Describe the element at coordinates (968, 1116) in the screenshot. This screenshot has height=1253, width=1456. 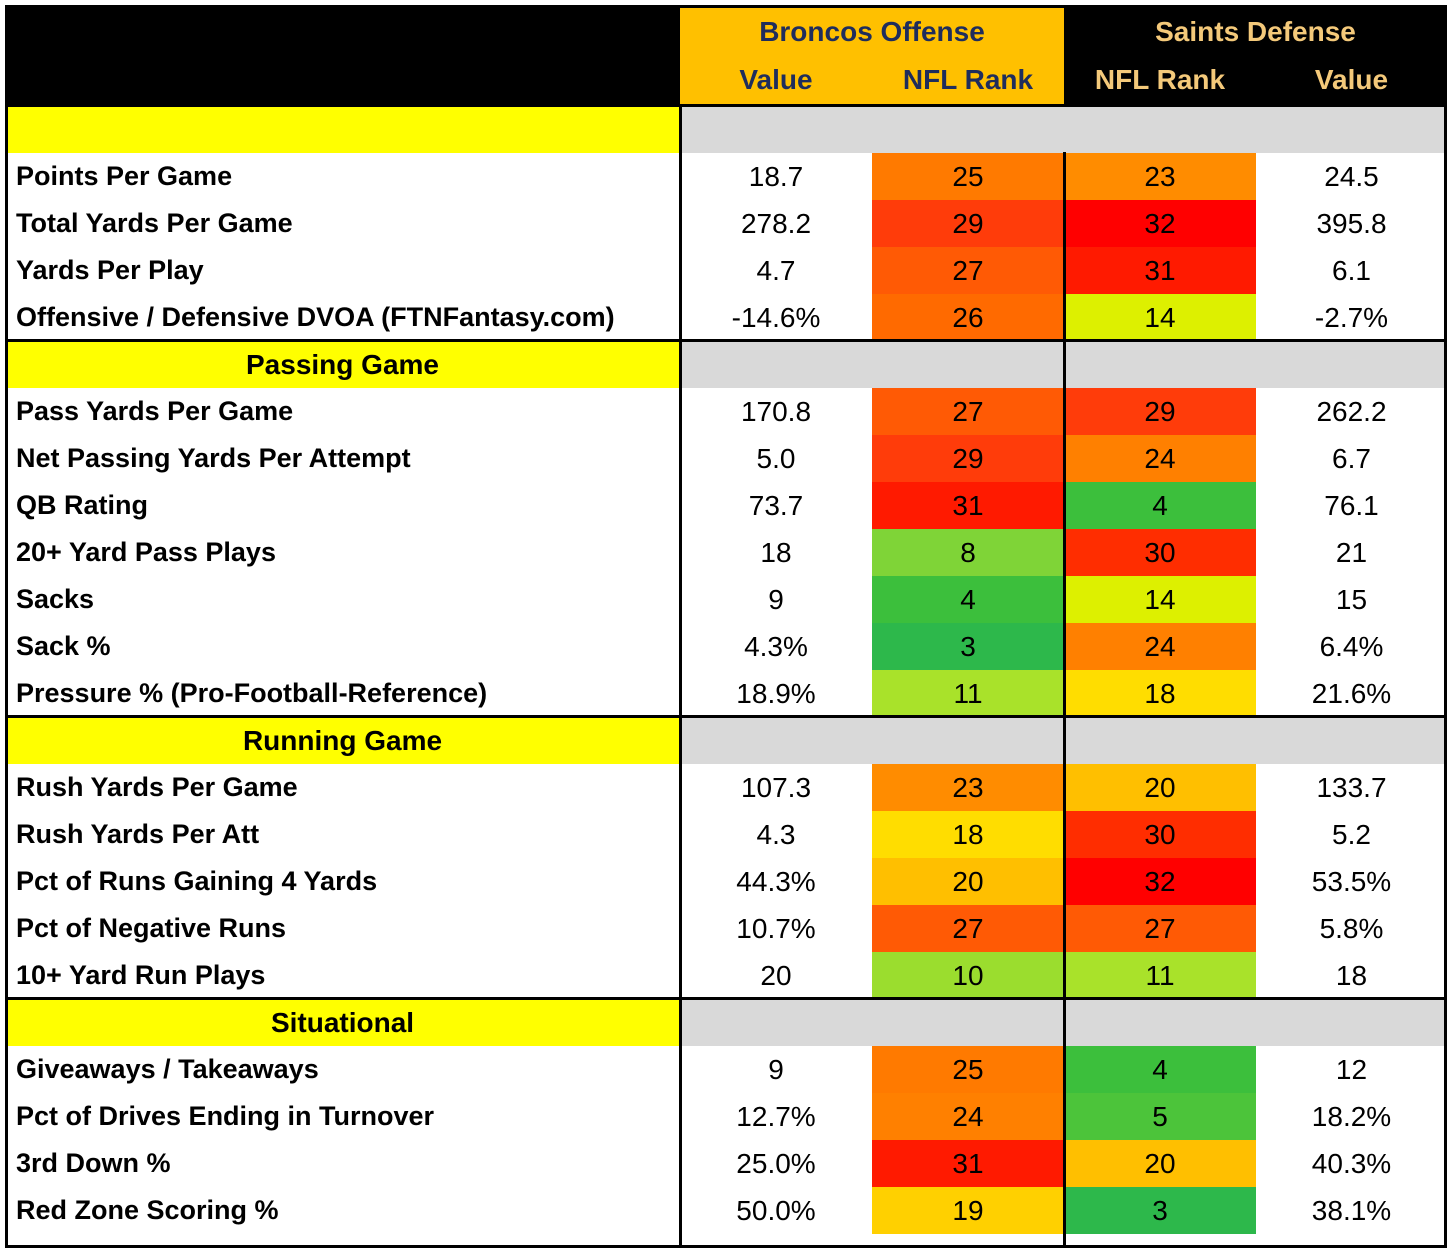
I see `offense-rank: 24` at that location.